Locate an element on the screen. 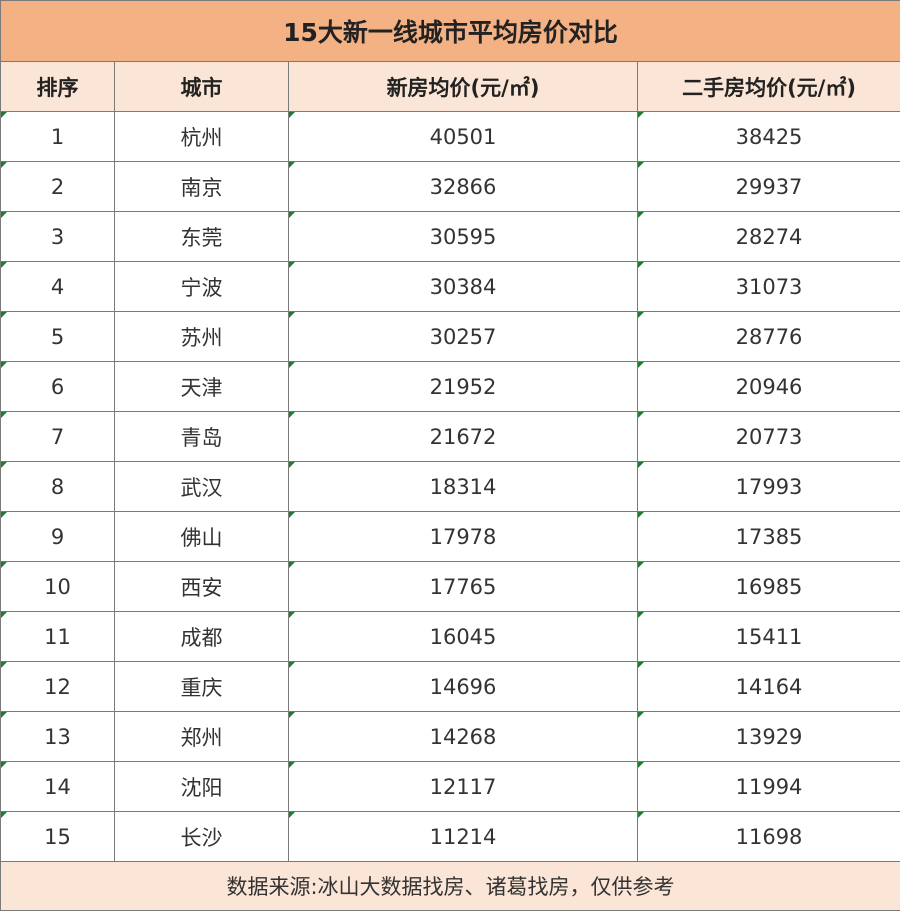 The width and height of the screenshot is (900, 912). cell-new-price: 14696 is located at coordinates (463, 686).